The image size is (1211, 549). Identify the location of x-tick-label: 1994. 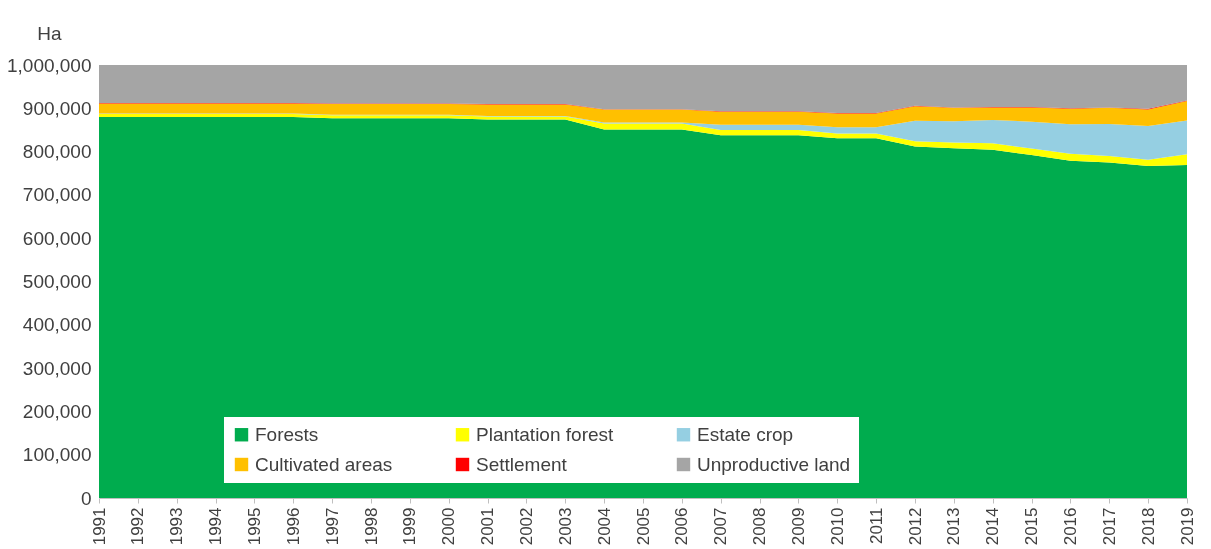
(216, 526).